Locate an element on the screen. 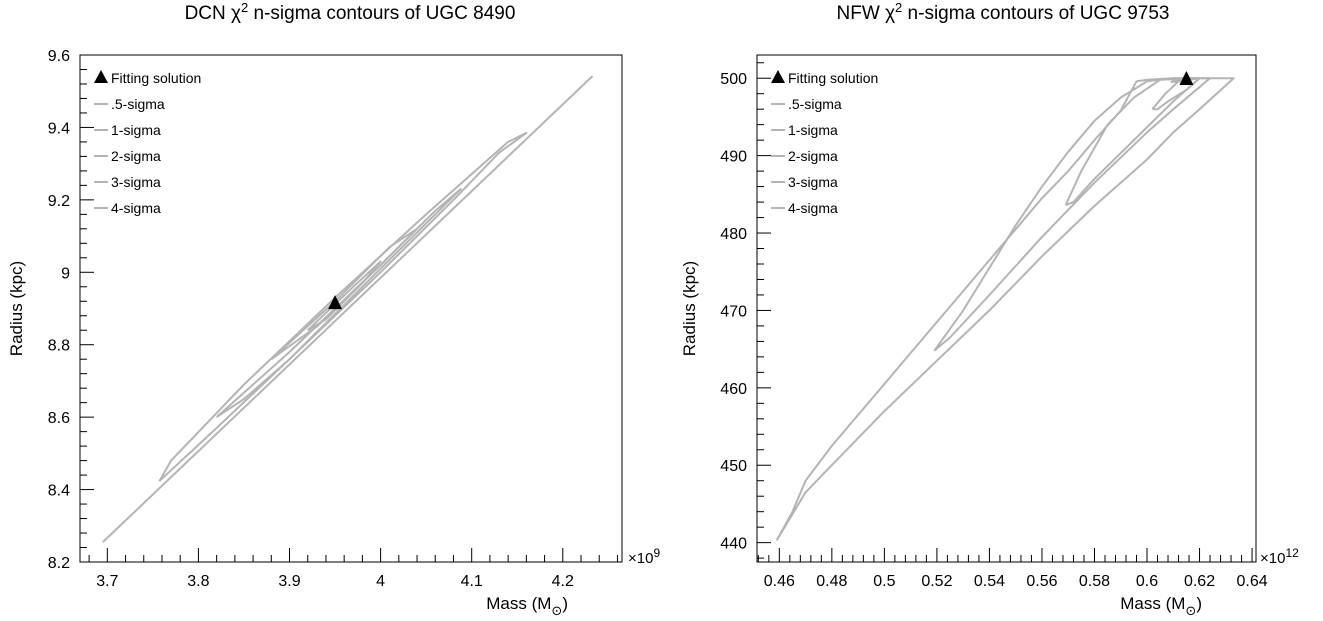  y-tick-label: 470 is located at coordinates (733, 311).